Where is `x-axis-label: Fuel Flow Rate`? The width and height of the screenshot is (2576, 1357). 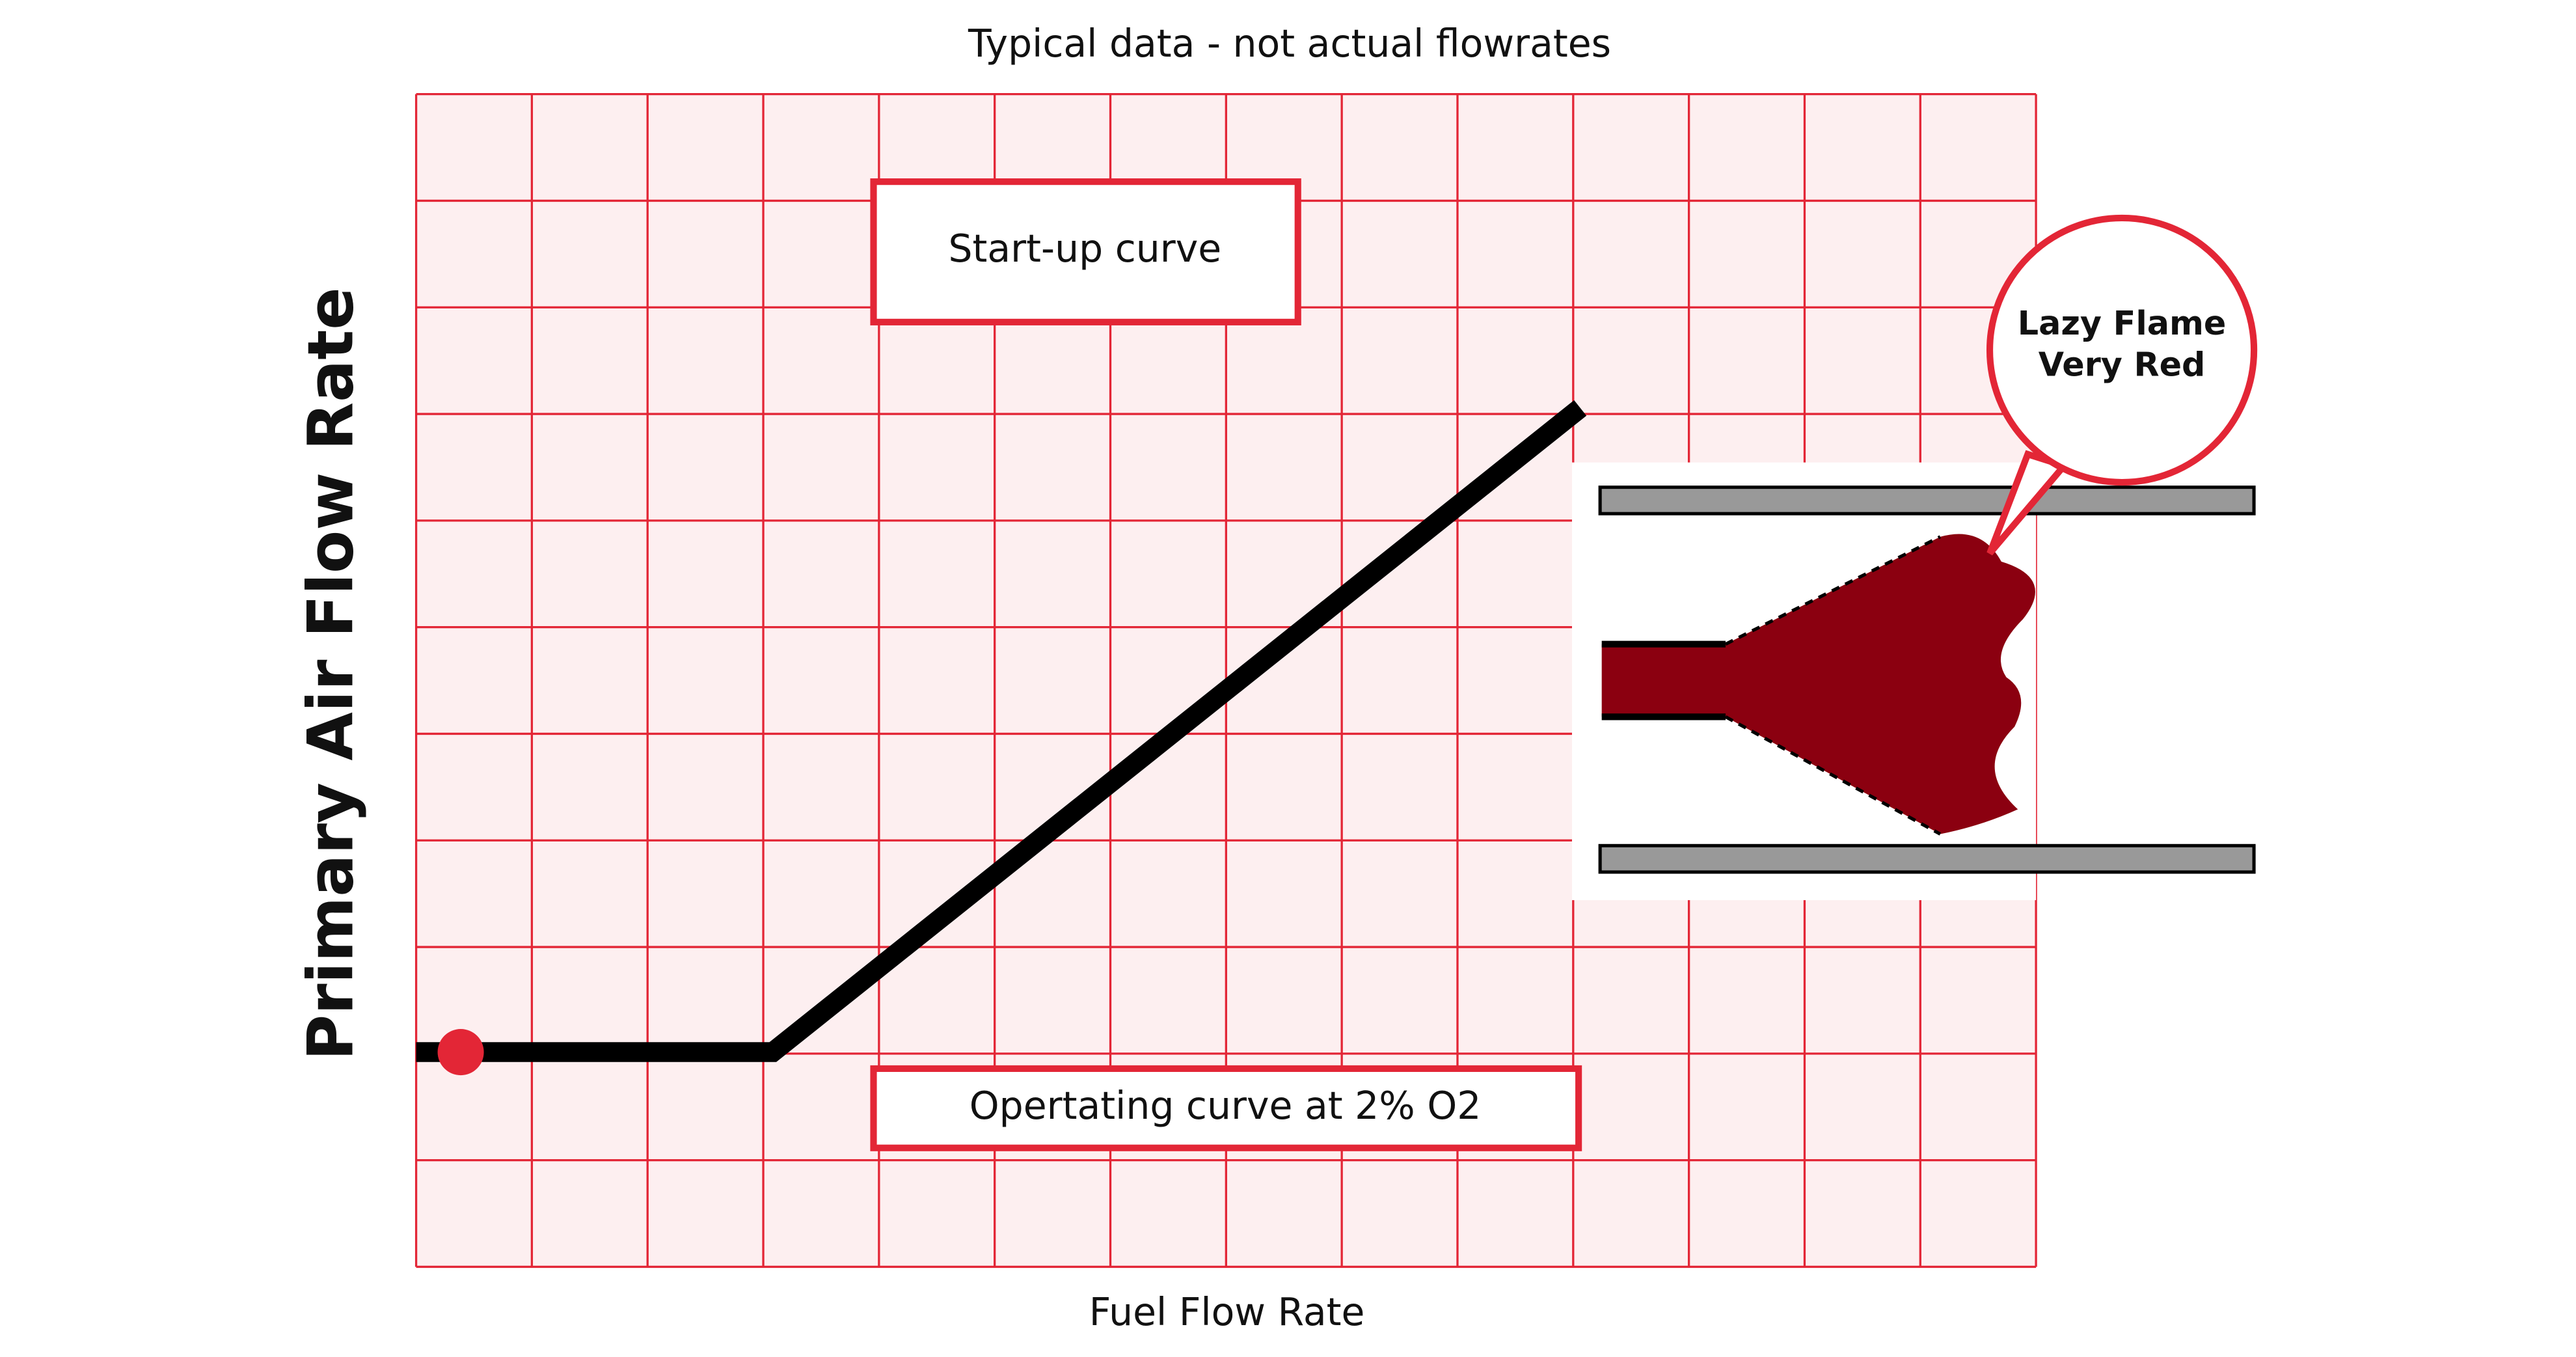 x-axis-label: Fuel Flow Rate is located at coordinates (1227, 1312).